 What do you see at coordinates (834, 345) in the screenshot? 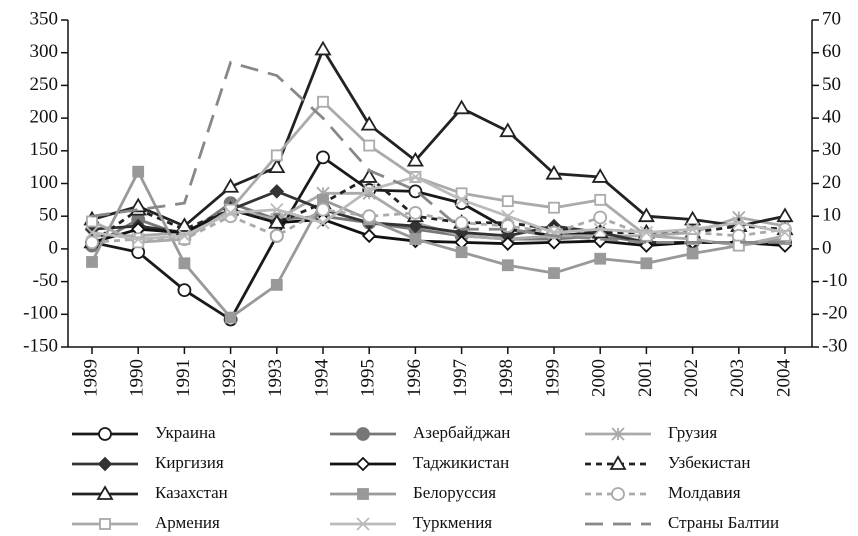
I see `y2-tick-label: -30` at bounding box center [834, 345].